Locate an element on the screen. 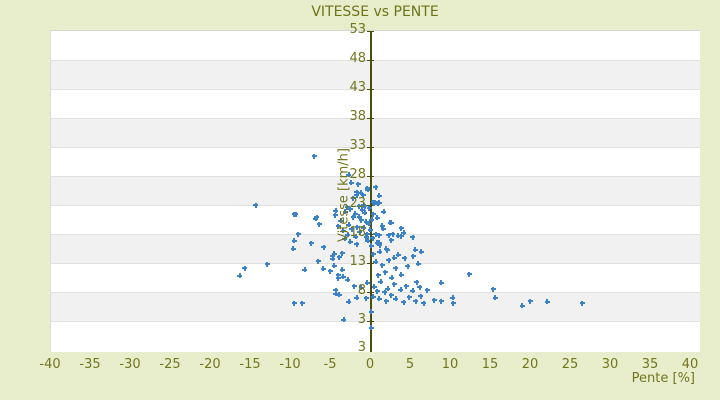  x-tick-label: 25 is located at coordinates (570, 364).